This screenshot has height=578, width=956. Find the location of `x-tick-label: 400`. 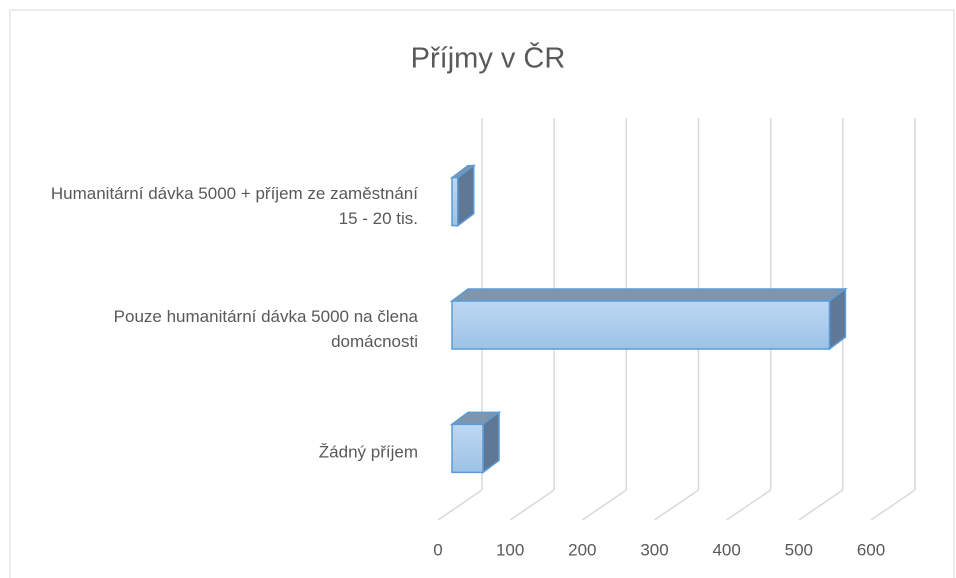

x-tick-label: 400 is located at coordinates (726, 549).